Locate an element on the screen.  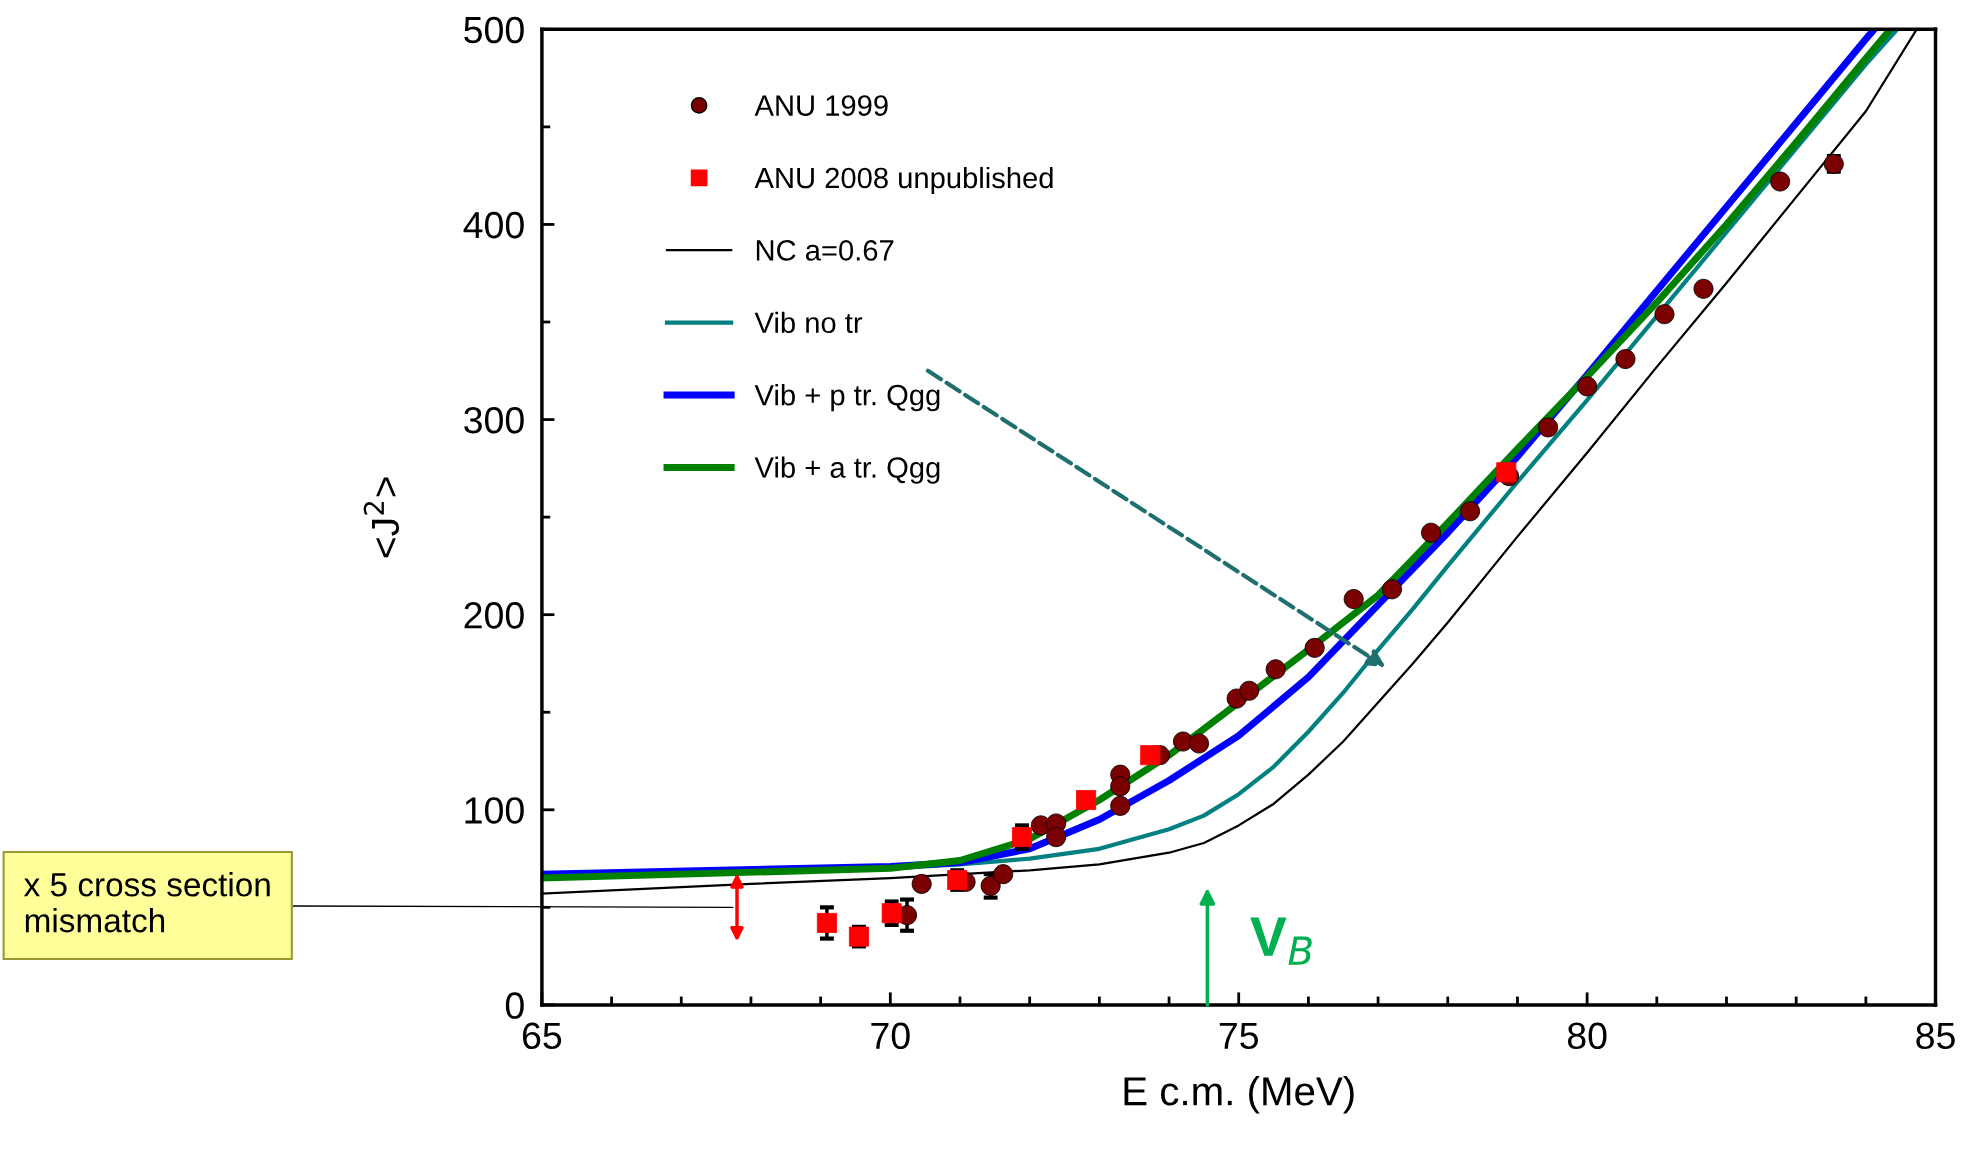
y-tick-label: 0 is located at coordinates (514, 1005).